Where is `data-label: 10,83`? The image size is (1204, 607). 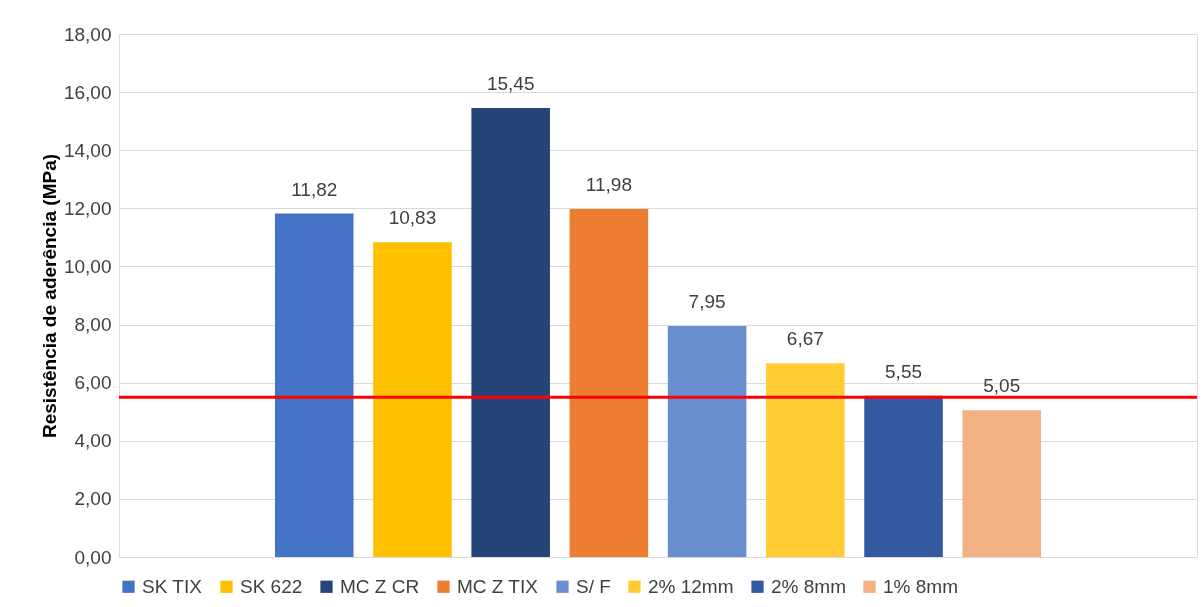 data-label: 10,83 is located at coordinates (412, 218).